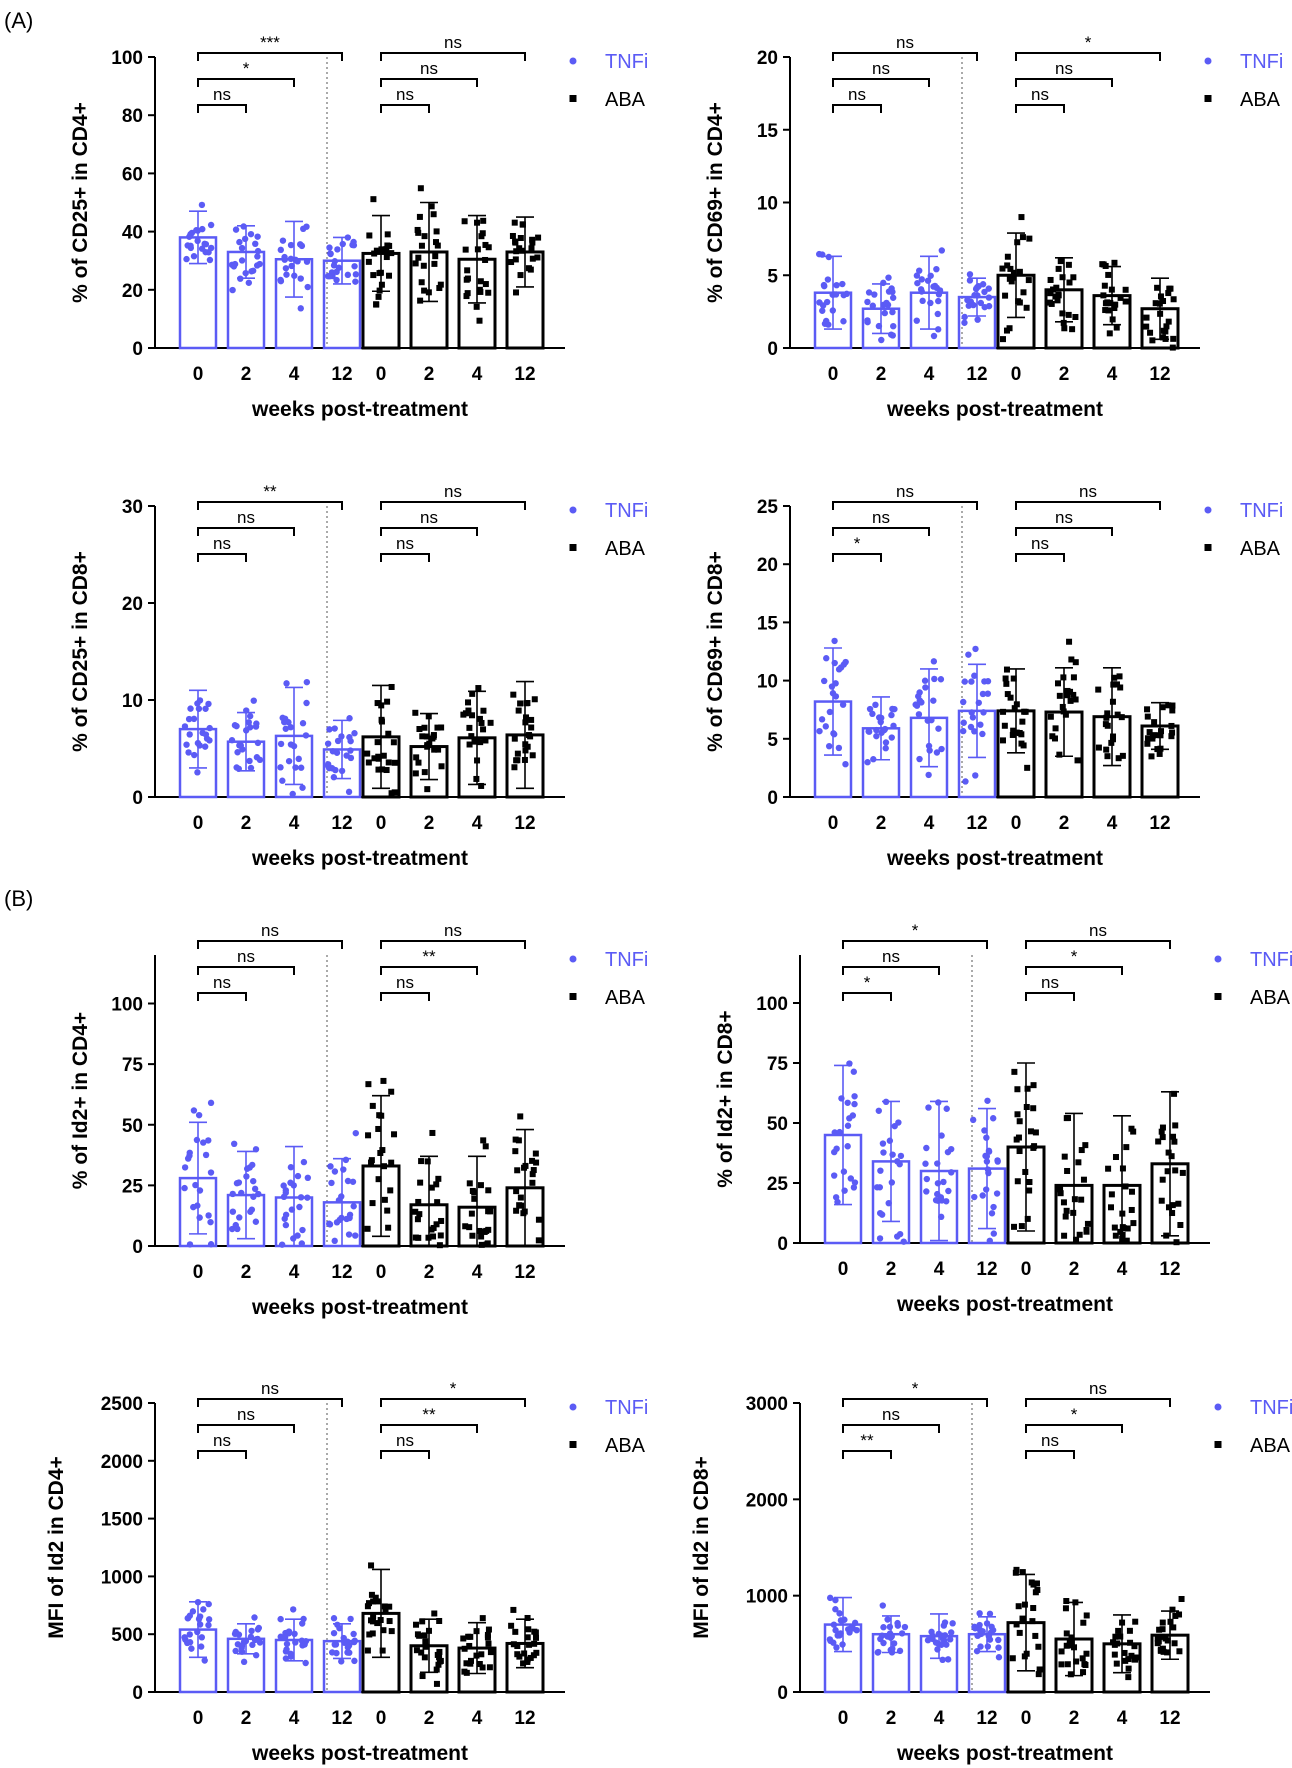 Image resolution: width=1292 pixels, height=1768 pixels. Describe the element at coordinates (1159, 823) in the screenshot. I see `x-tick-label: 12` at that location.